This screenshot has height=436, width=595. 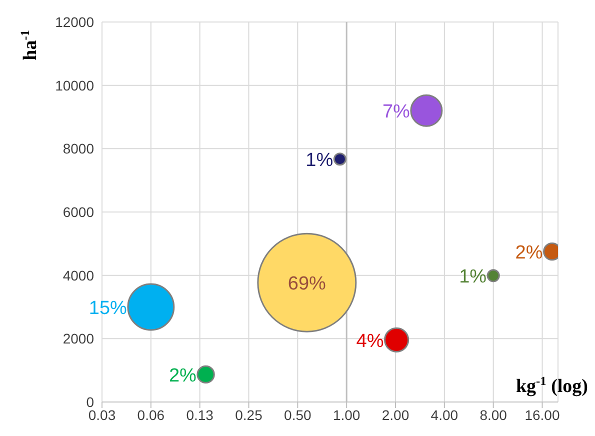 I want to click on annotation: 4%, so click(x=370, y=341).